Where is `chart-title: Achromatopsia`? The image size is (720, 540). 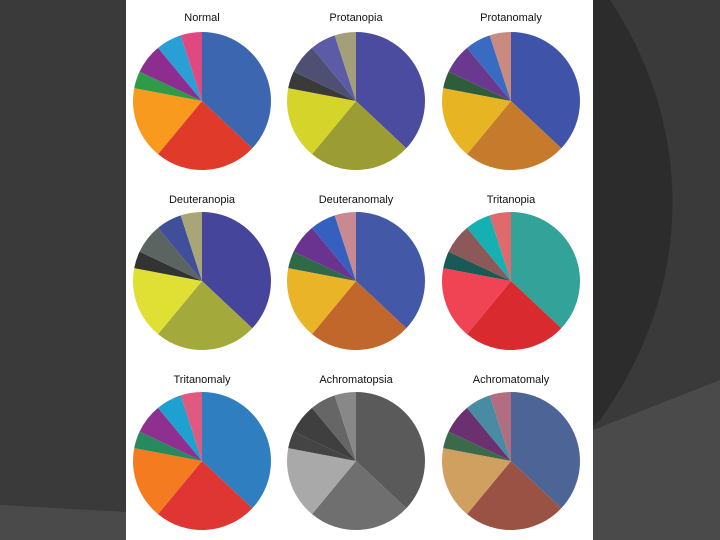 chart-title: Achromatopsia is located at coordinates (356, 380).